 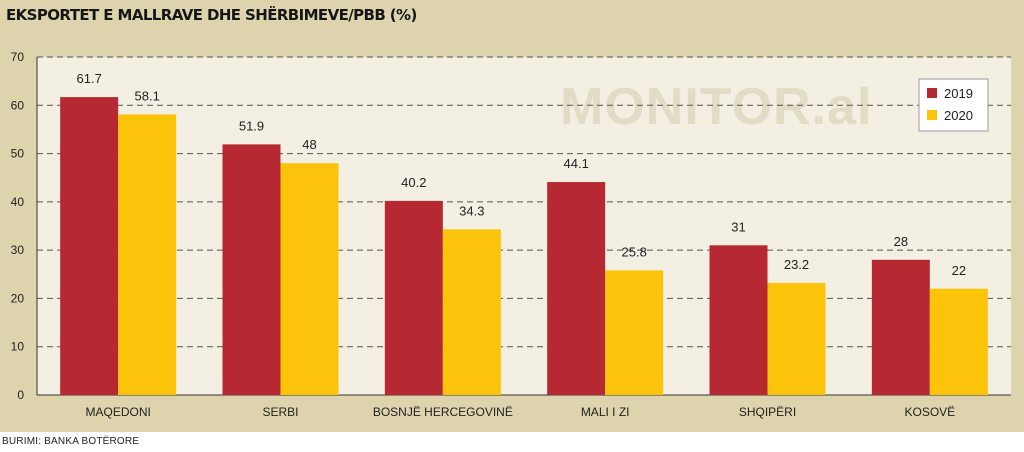 What do you see at coordinates (20, 395) in the screenshot?
I see `y-tick-label-0: 0` at bounding box center [20, 395].